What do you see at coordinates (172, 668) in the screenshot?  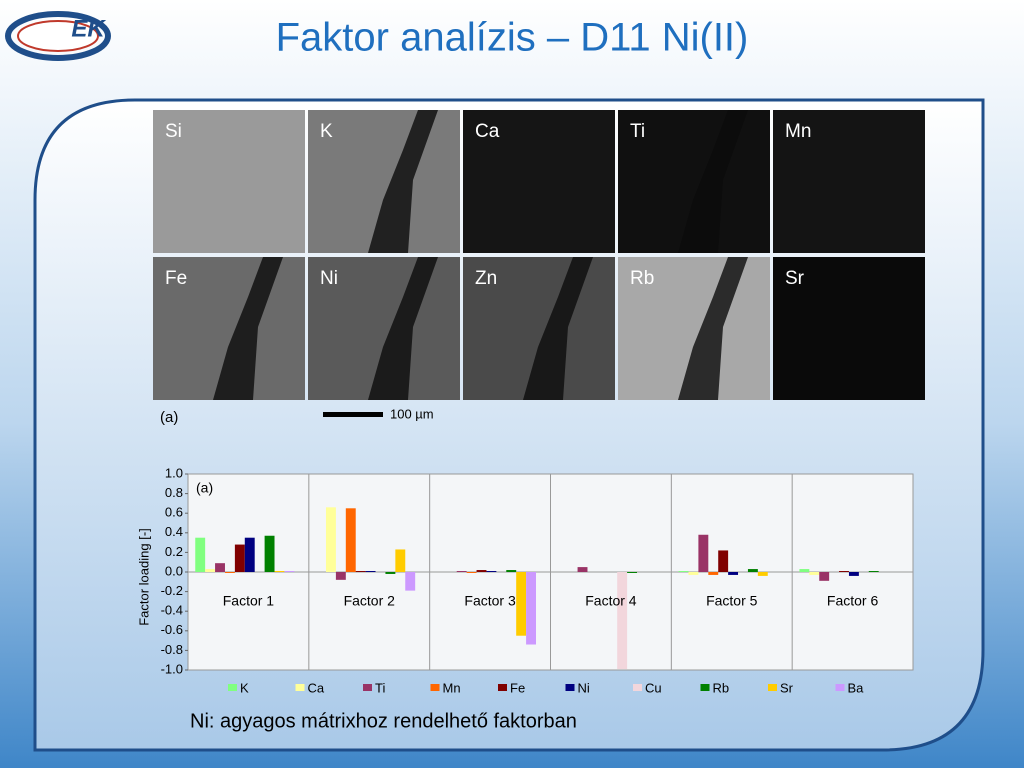 I see `y-tick-label: -1.0` at bounding box center [172, 668].